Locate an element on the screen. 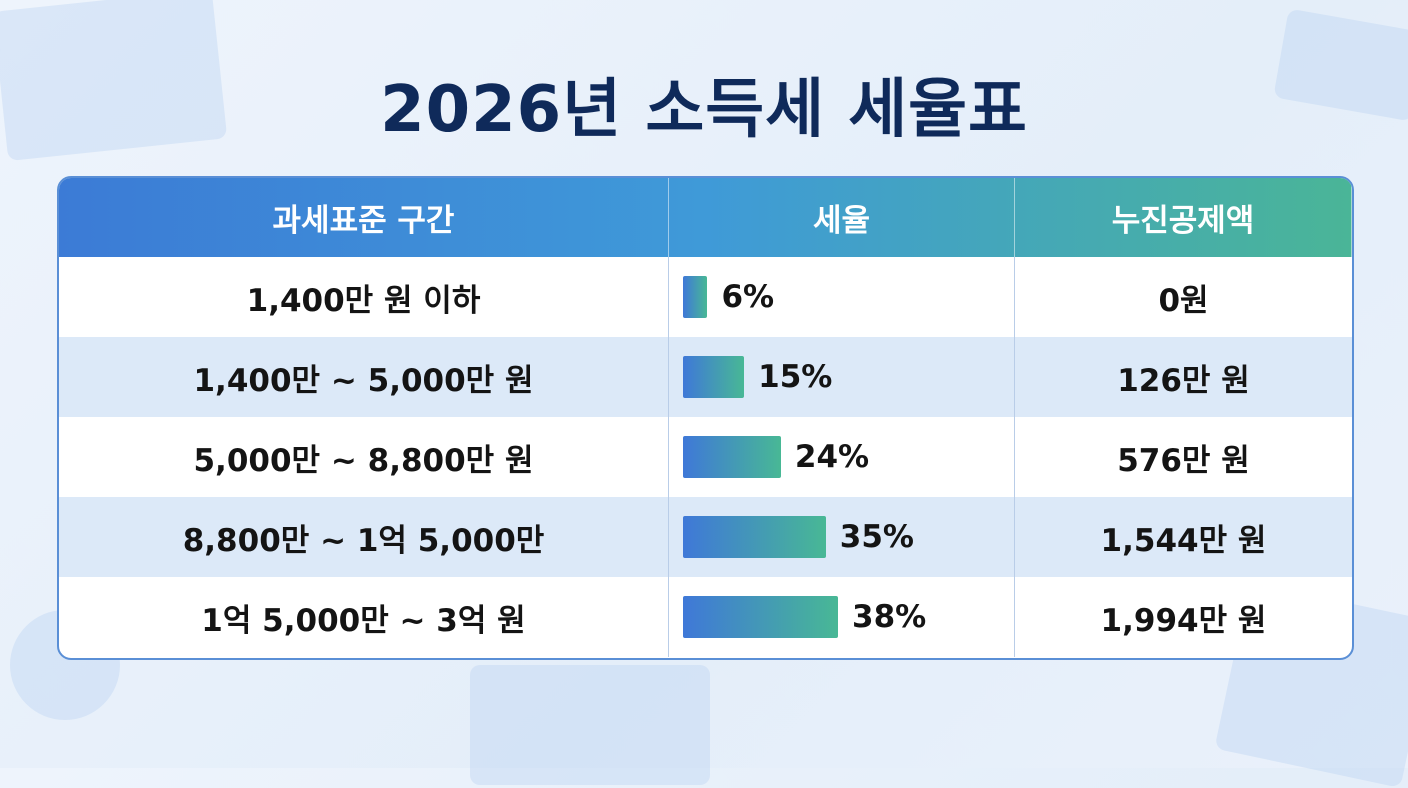 This screenshot has height=788, width=1408. deduction-cell: 1,544만 원 is located at coordinates (1183, 540).